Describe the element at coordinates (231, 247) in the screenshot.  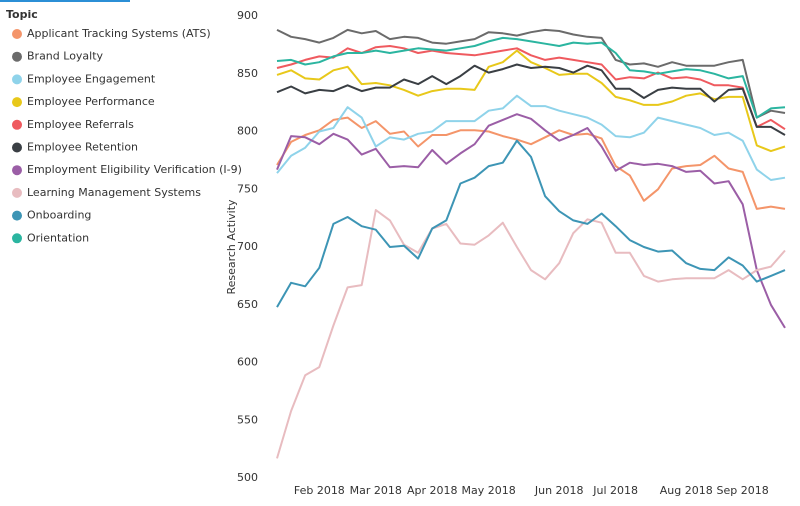
I see `y-axis-label: Research Activity` at that location.